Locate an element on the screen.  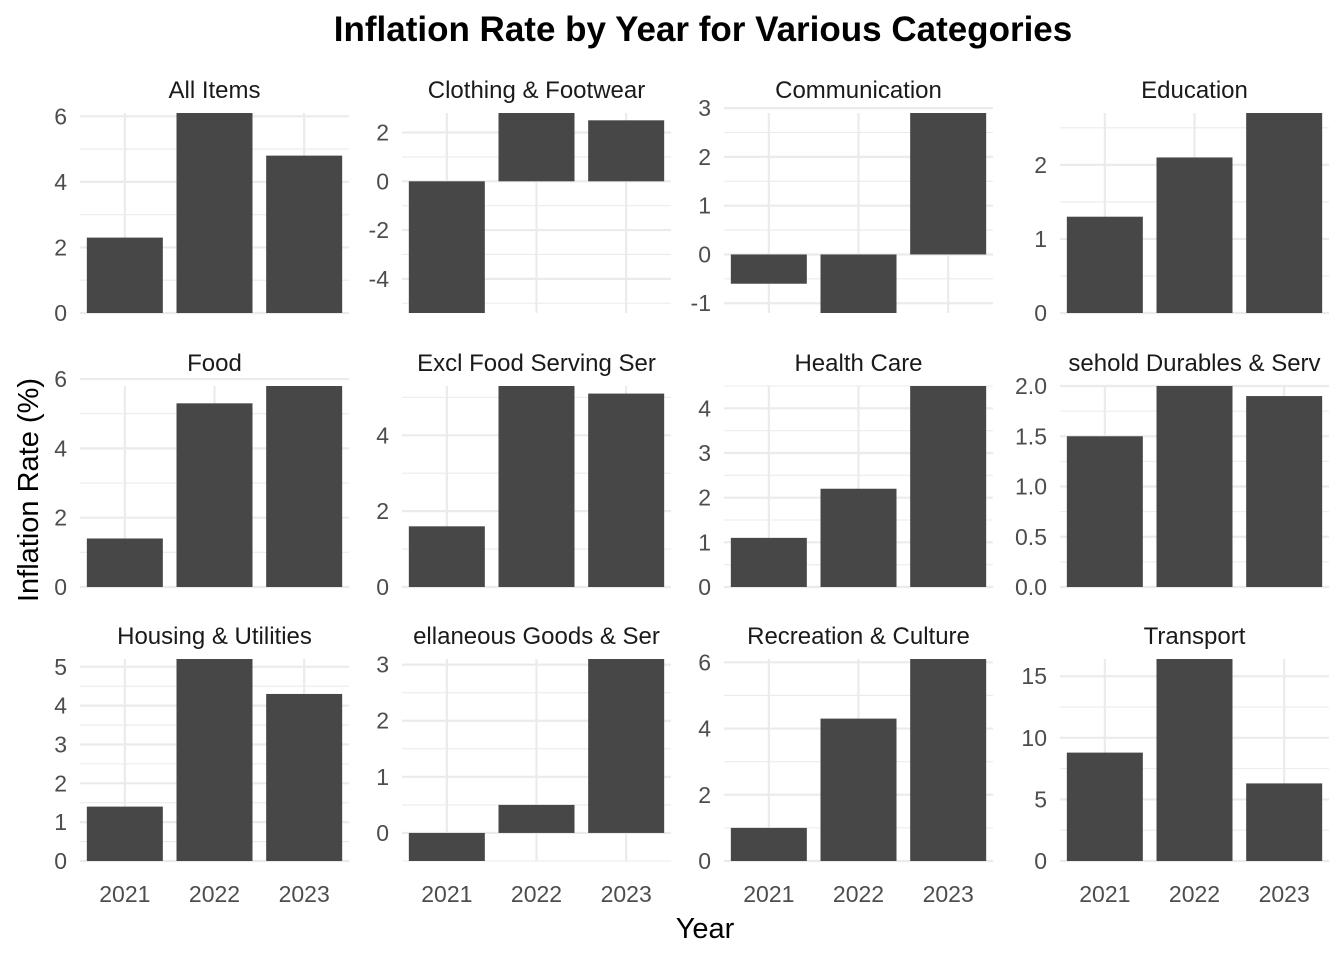
y-tick-label: -1 is located at coordinates (701, 303).